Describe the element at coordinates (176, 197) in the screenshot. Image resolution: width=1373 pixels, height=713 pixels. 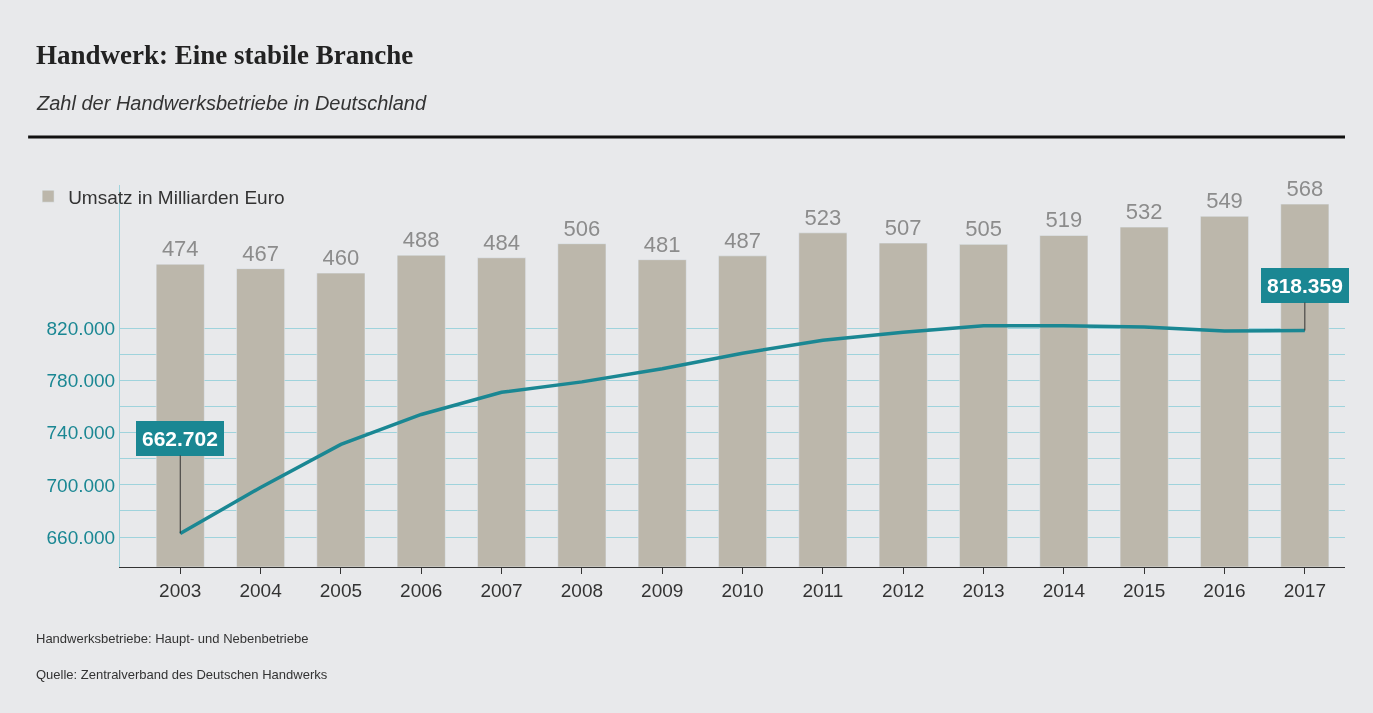
I see `legend-label: Umsatz in Milliarden Euro` at that location.